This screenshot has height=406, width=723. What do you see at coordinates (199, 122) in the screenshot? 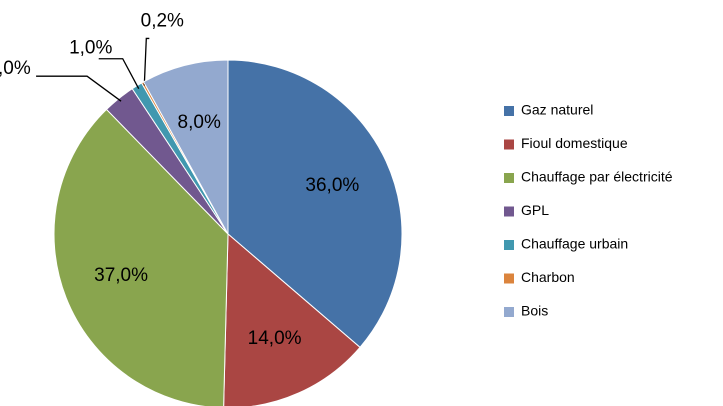
I see `data-label: 8,0%` at bounding box center [199, 122].